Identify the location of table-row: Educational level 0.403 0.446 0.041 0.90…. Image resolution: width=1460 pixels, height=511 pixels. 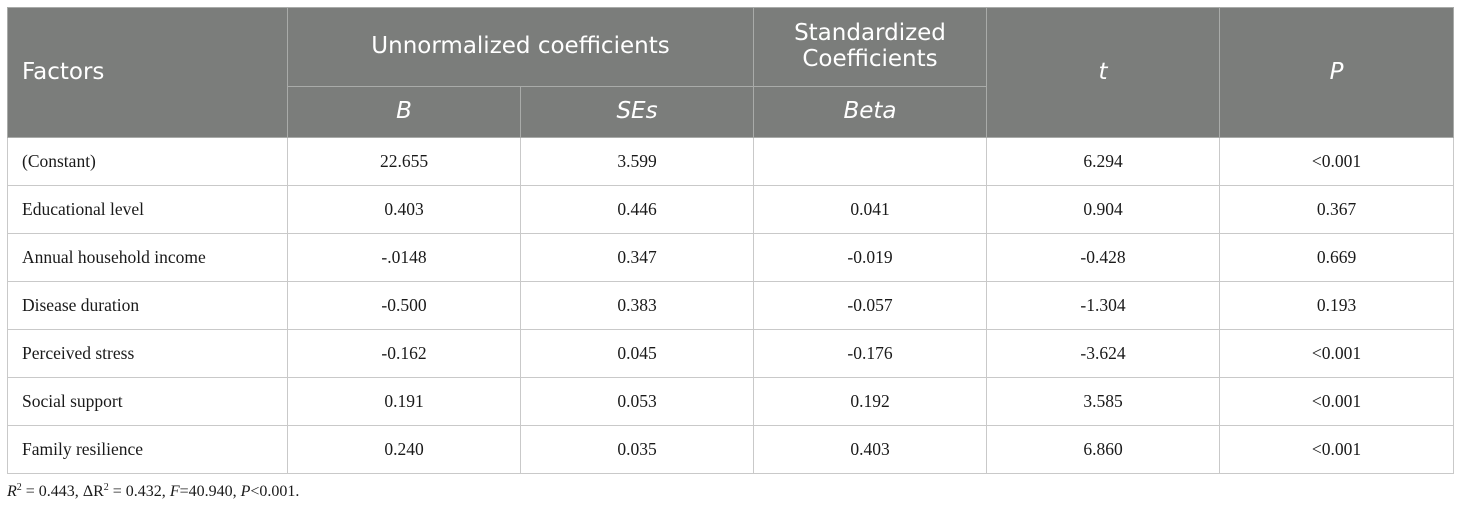
(730, 209).